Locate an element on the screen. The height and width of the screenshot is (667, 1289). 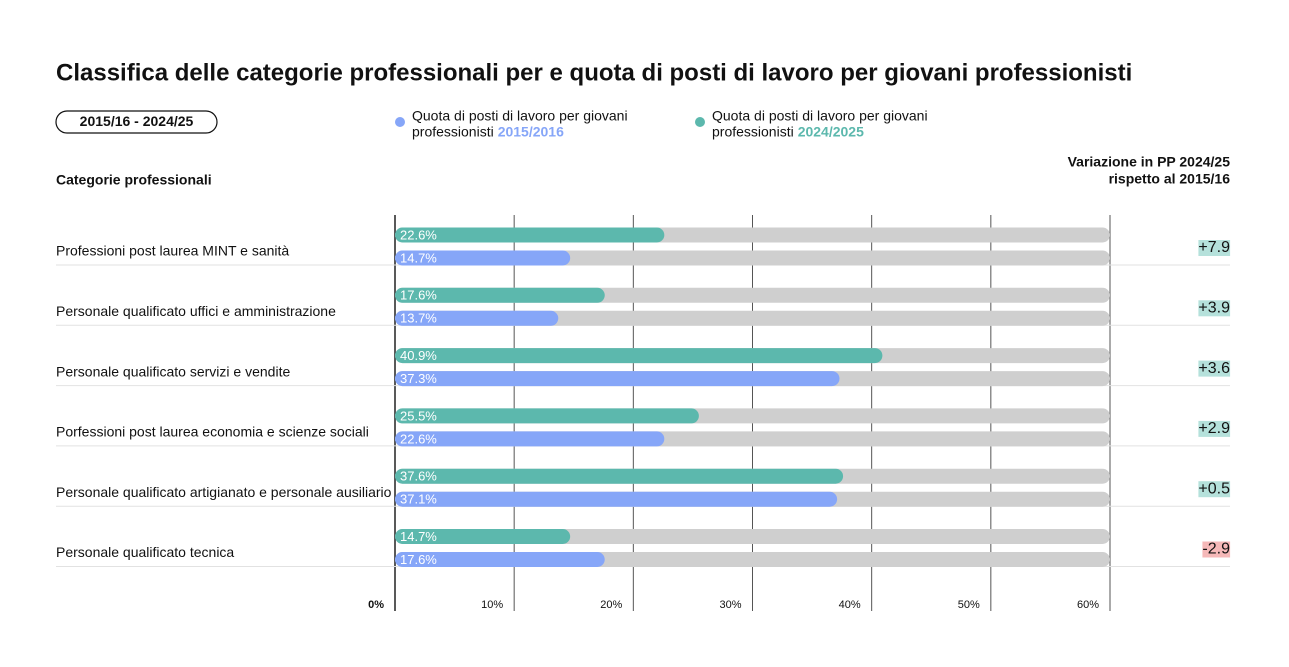
bar-value-label: 25.5% is located at coordinates (418, 415).